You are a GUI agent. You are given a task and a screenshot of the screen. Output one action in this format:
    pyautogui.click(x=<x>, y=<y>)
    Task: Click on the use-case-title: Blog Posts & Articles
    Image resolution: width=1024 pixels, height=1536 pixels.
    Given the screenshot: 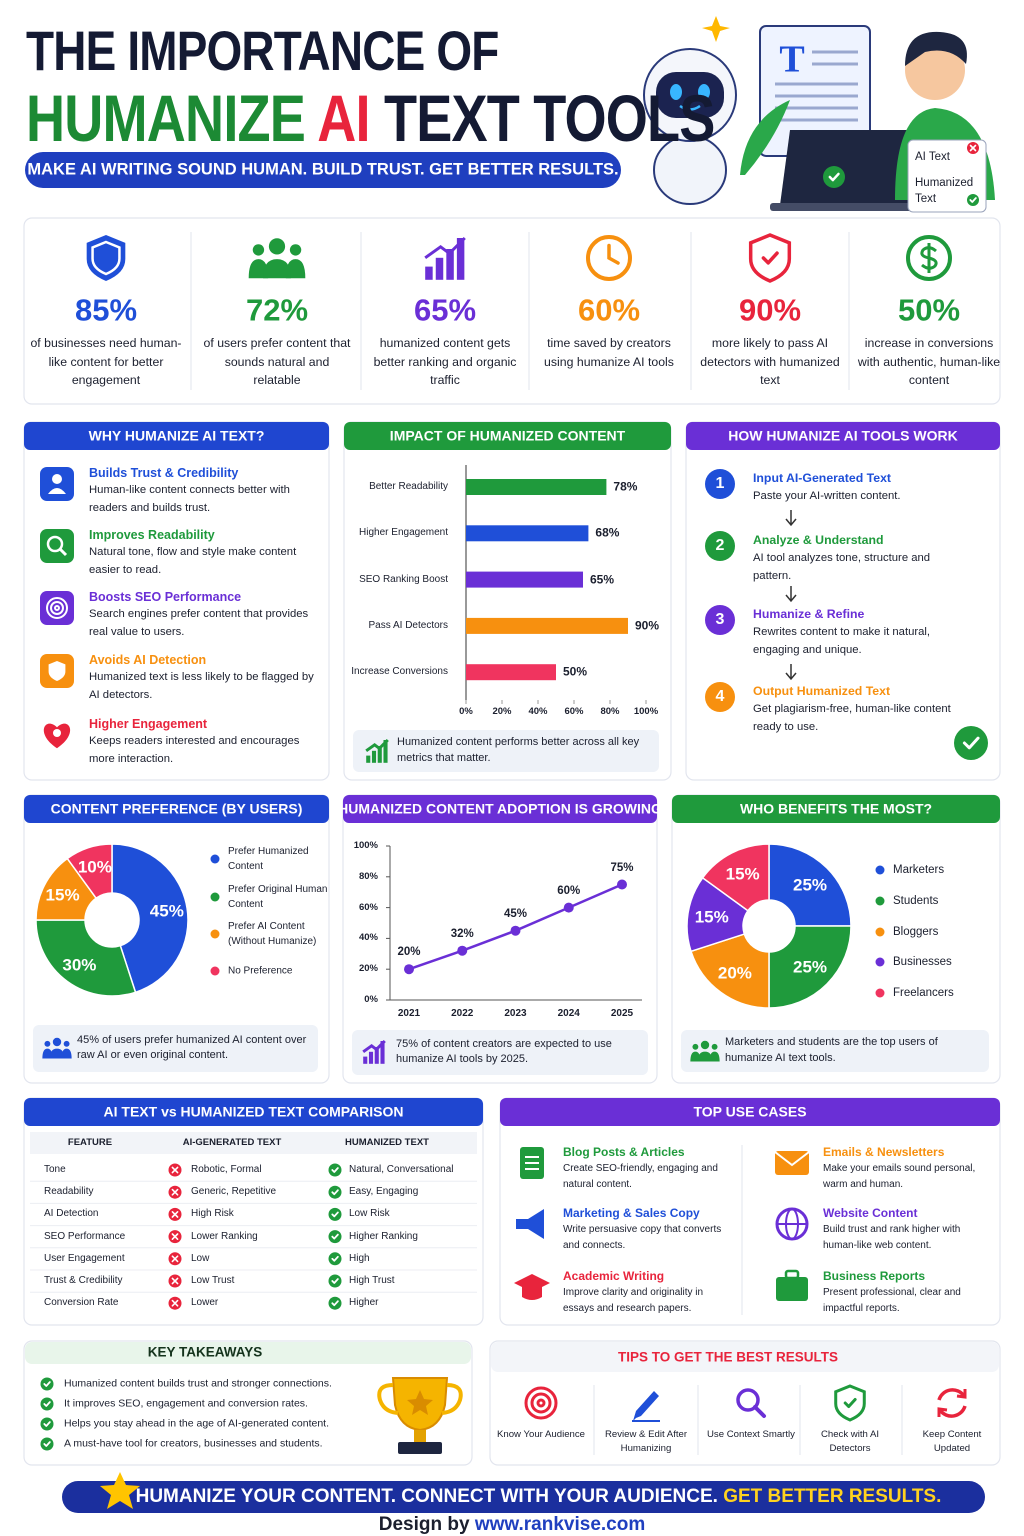 What is the action you would take?
    pyautogui.click(x=624, y=1152)
    